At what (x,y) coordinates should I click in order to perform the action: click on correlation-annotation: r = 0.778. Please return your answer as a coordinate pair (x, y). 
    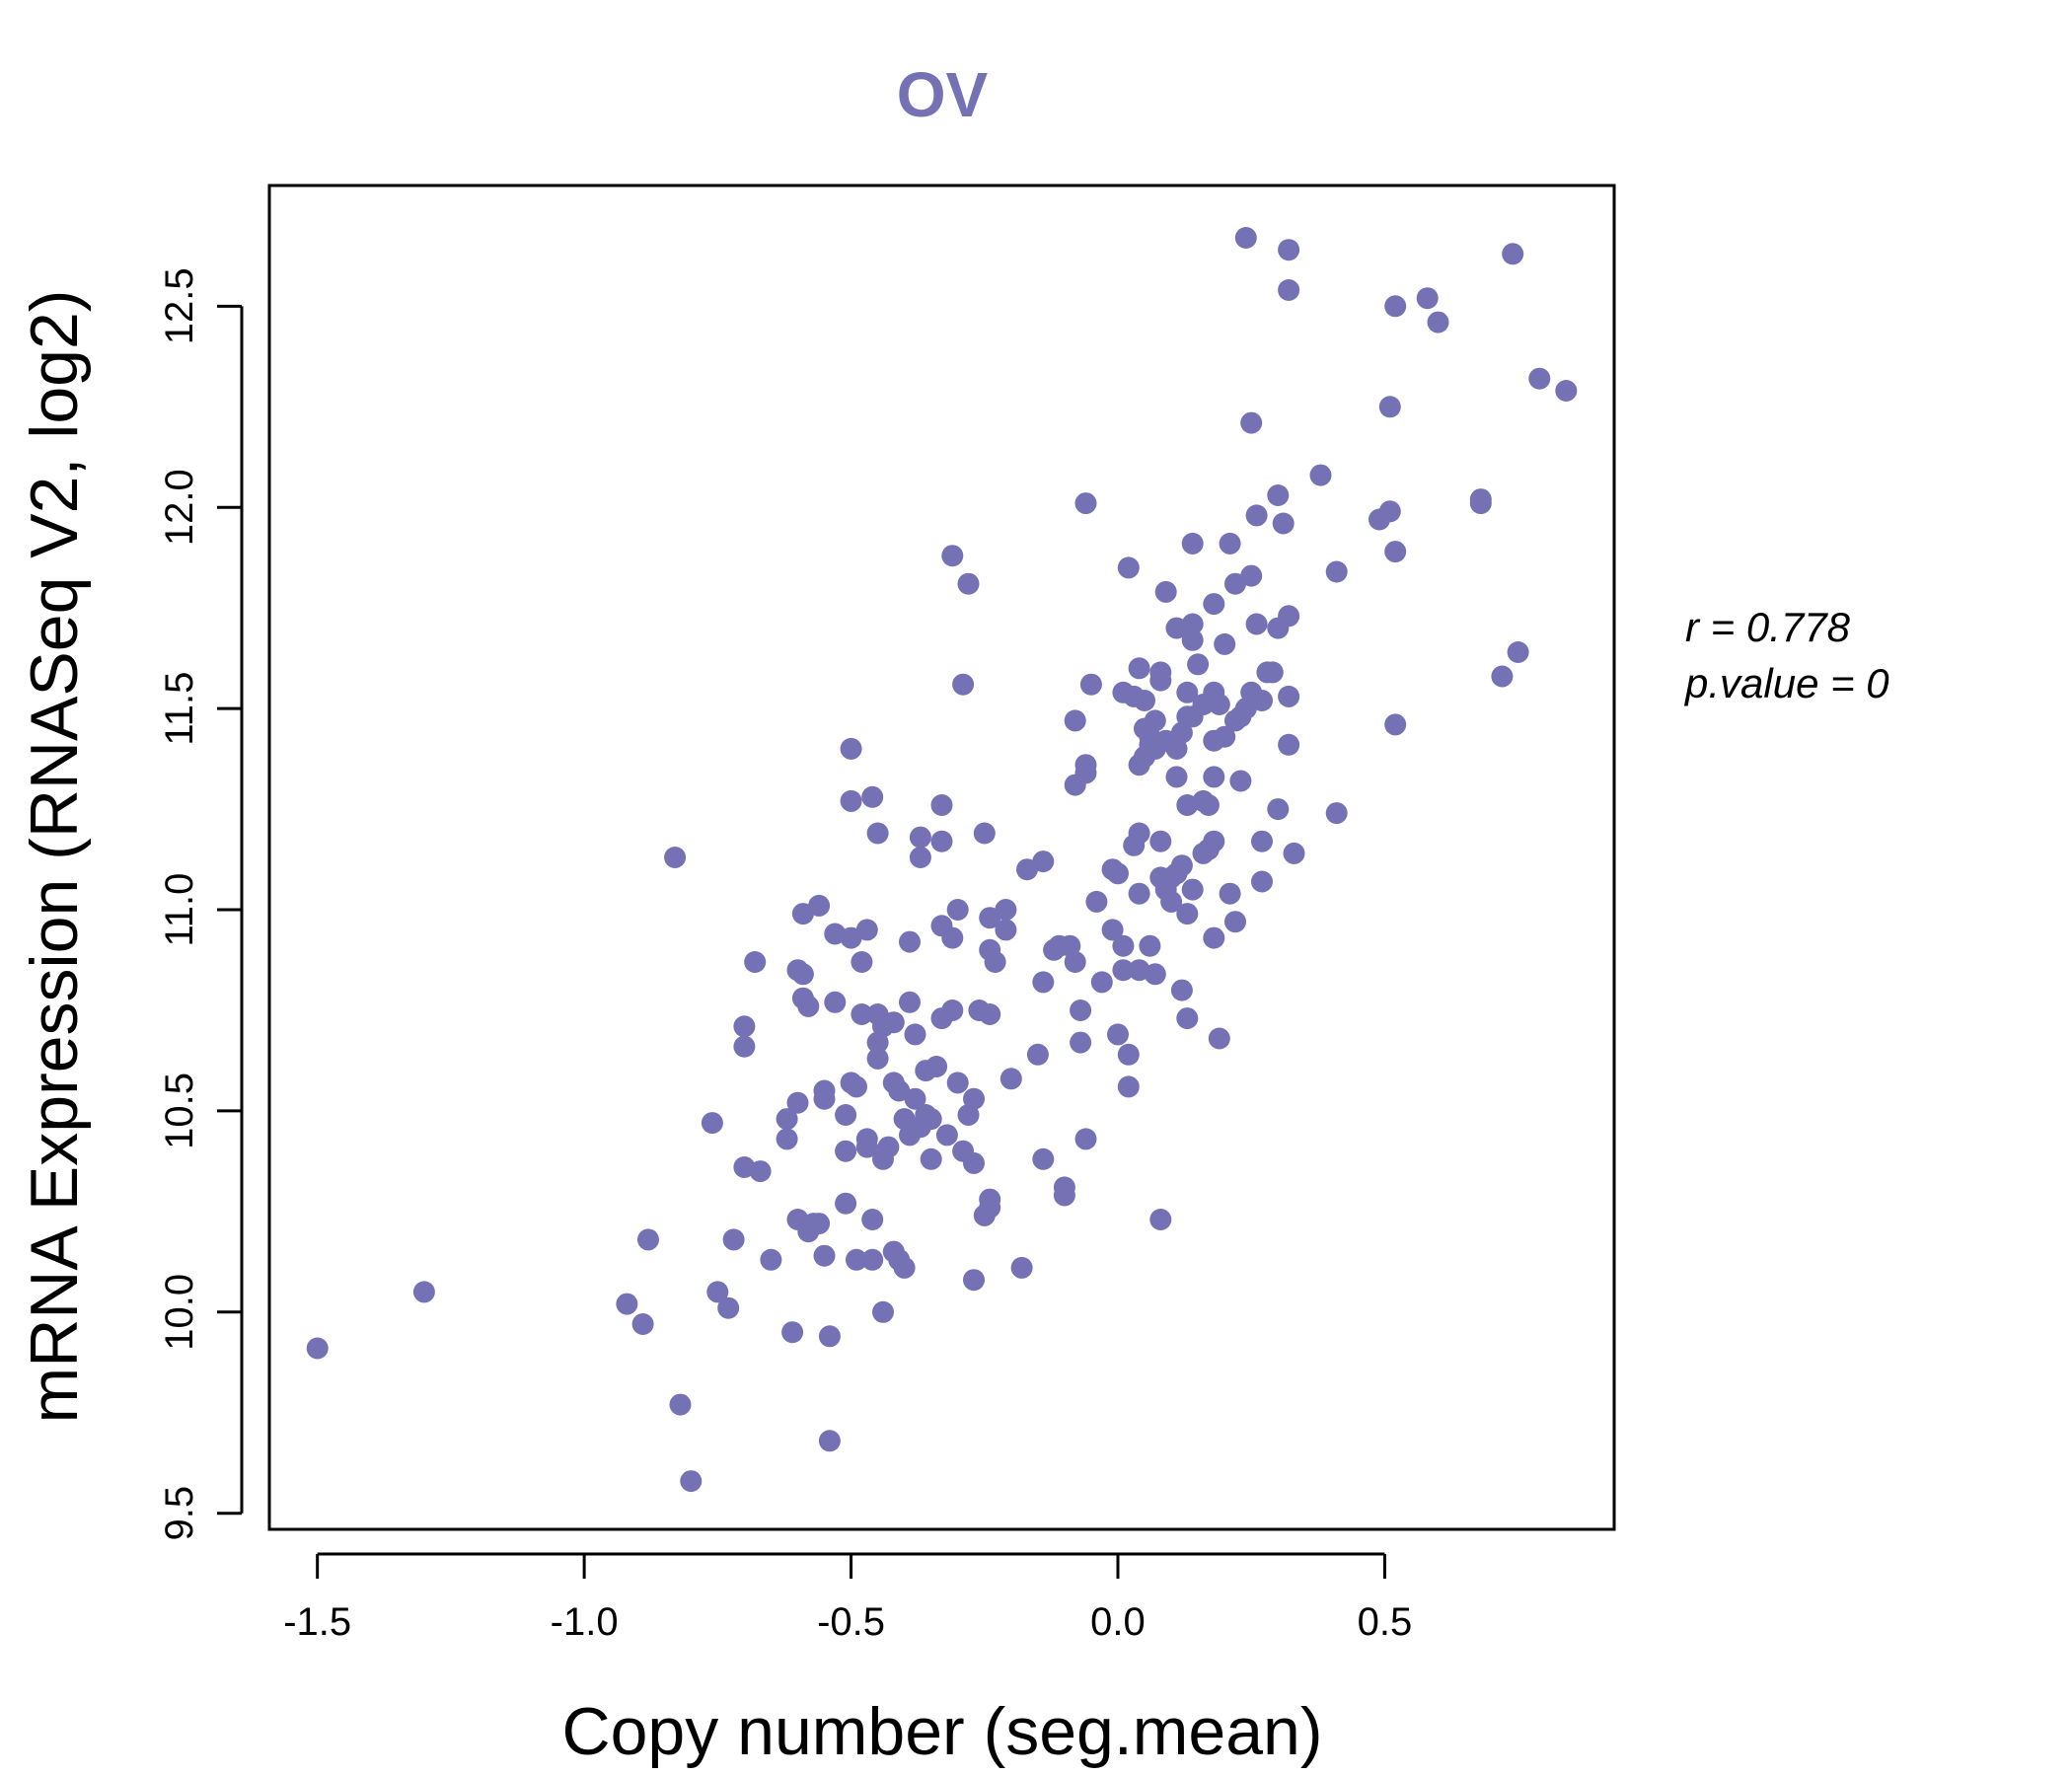
    Looking at the image, I should click on (1768, 627).